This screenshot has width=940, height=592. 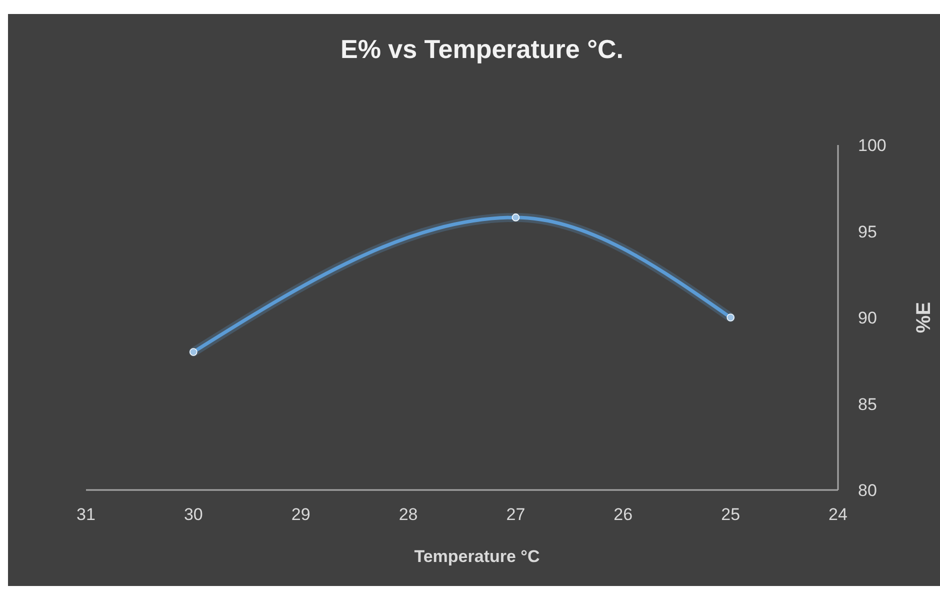 I want to click on x-tick-label: 25, so click(x=730, y=514).